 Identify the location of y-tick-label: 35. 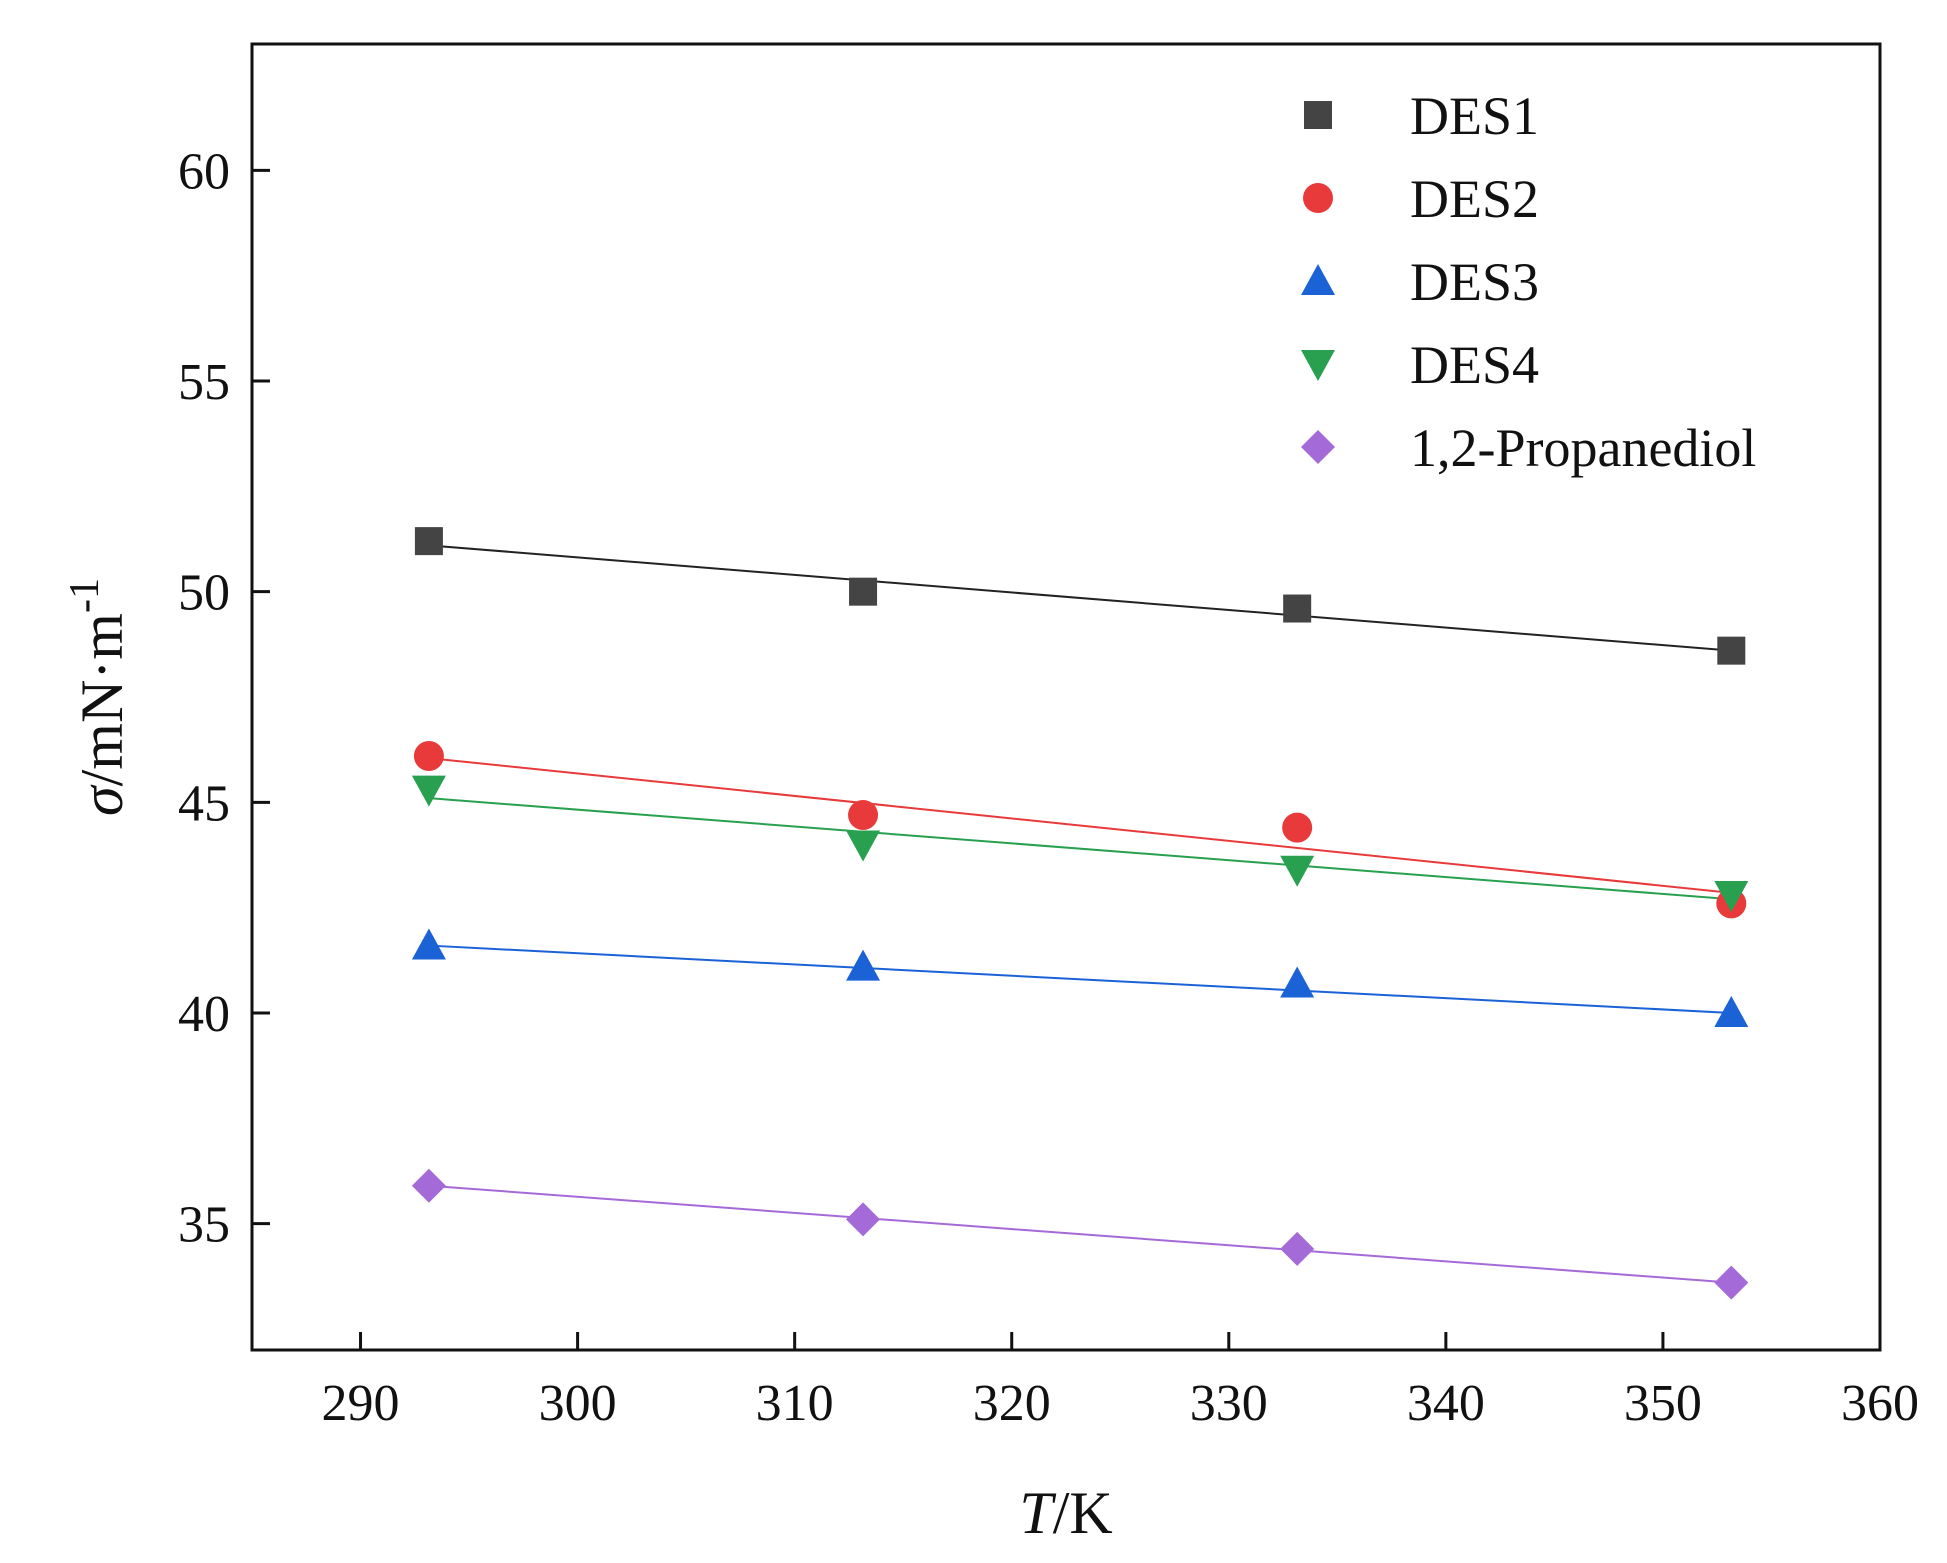
(204, 1225).